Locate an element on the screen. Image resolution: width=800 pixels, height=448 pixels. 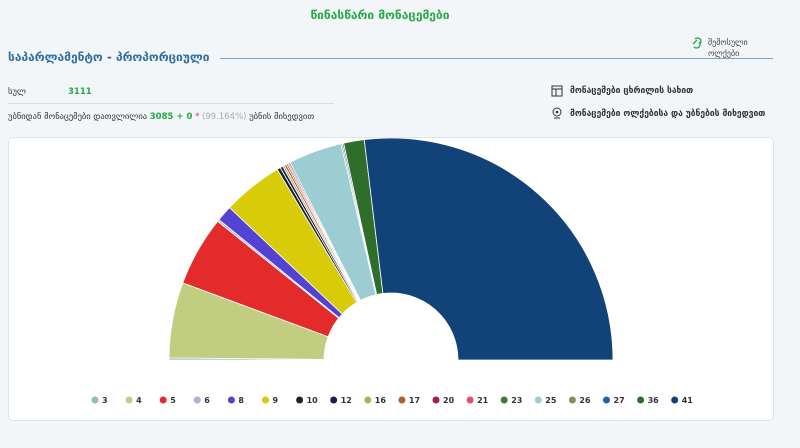
legend-label: 23 is located at coordinates (516, 400).